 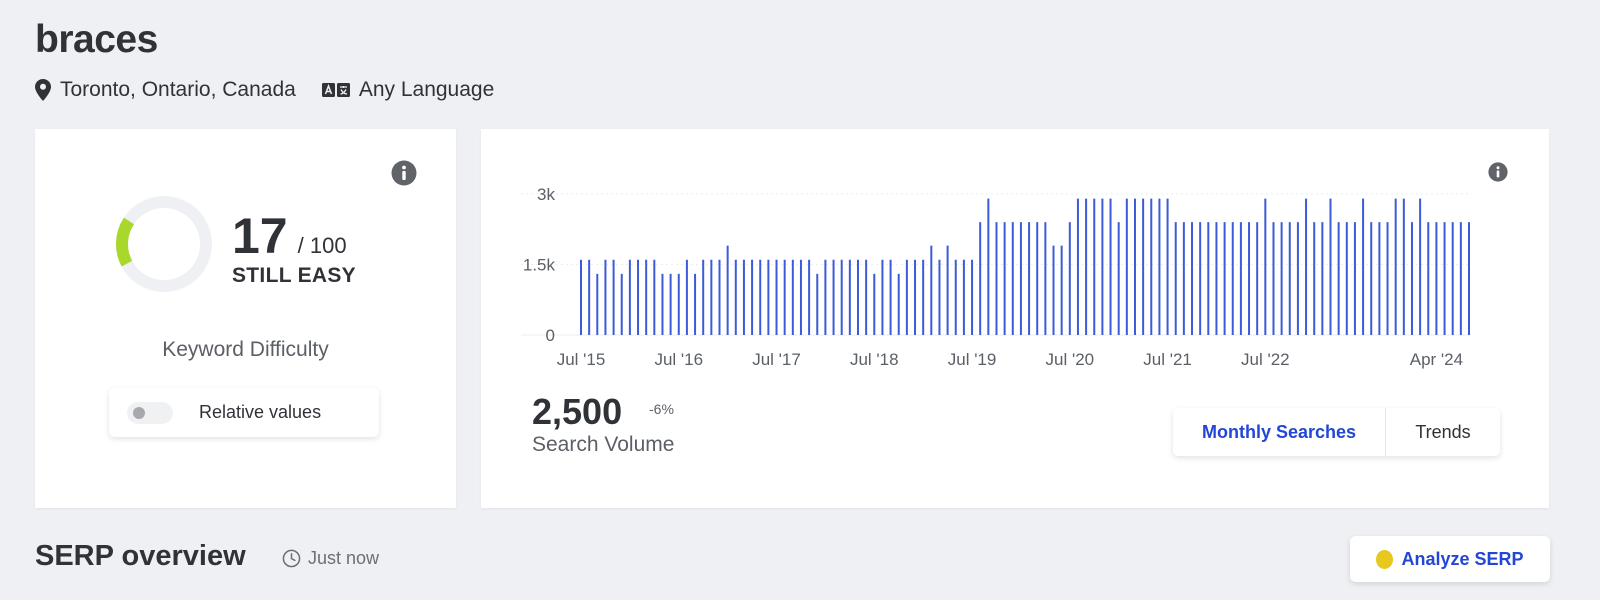 What do you see at coordinates (165, 90) in the screenshot?
I see `location-filter: Toronto, Ontario, Canada` at bounding box center [165, 90].